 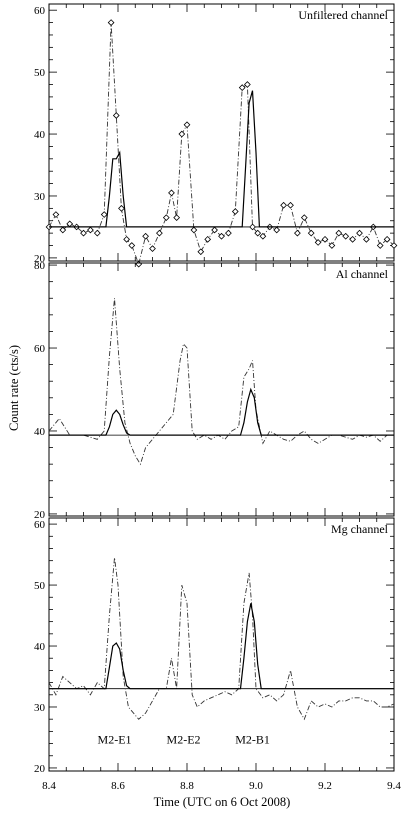 What do you see at coordinates (115, 740) in the screenshot?
I see `peak-label: M2-E1` at bounding box center [115, 740].